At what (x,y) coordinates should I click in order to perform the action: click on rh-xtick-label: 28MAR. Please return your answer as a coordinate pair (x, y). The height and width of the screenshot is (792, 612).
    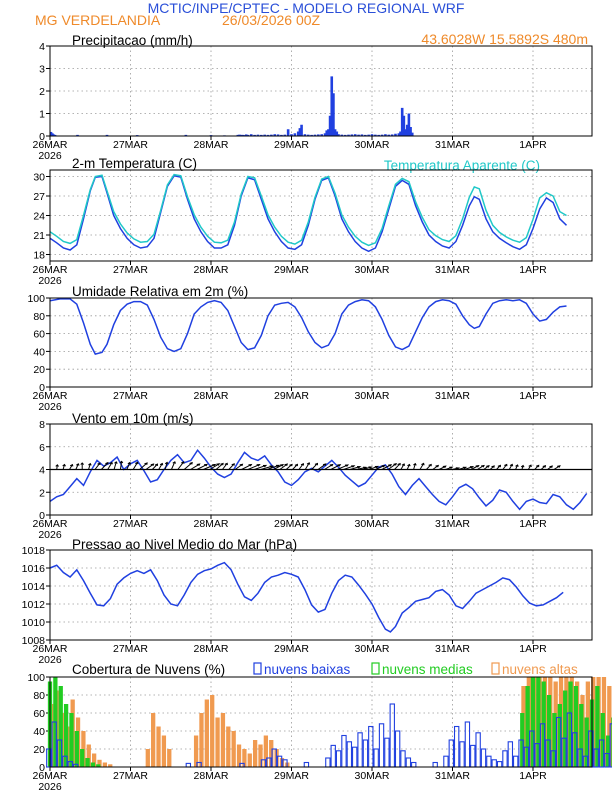
    Looking at the image, I should click on (210, 396).